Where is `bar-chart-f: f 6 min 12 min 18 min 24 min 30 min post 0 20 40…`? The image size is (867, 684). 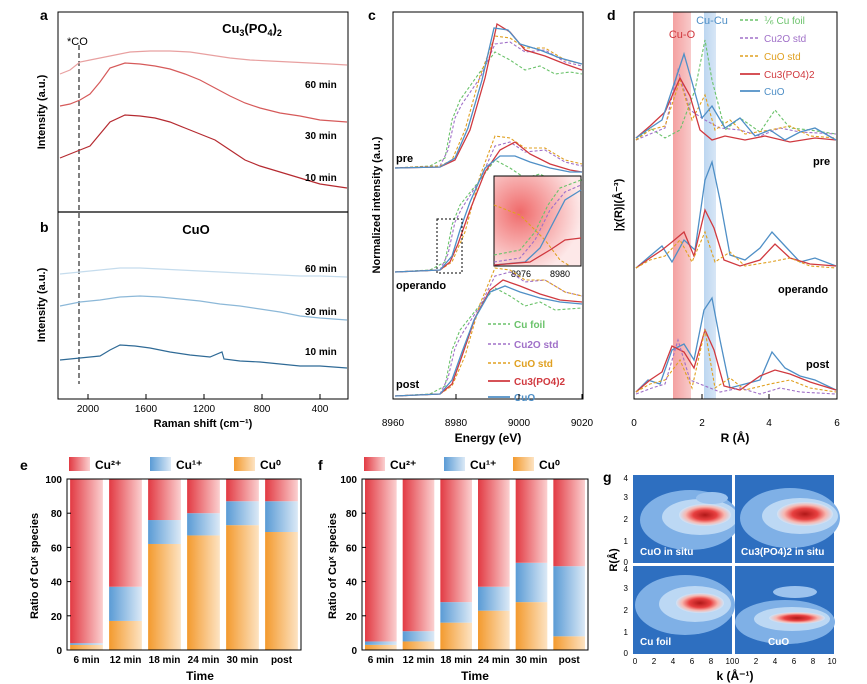 bar-chart-f: f 6 min 12 min 18 min 24 min 30 min post 0 20 40… is located at coordinates (453, 570).